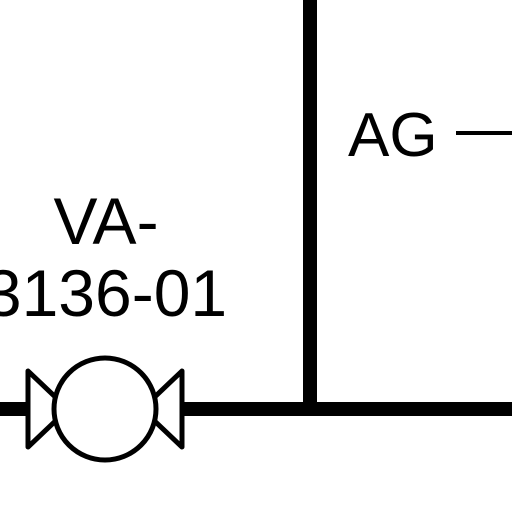 The image size is (512, 512). I want to click on valve-actuator-circle, so click(105, 409).